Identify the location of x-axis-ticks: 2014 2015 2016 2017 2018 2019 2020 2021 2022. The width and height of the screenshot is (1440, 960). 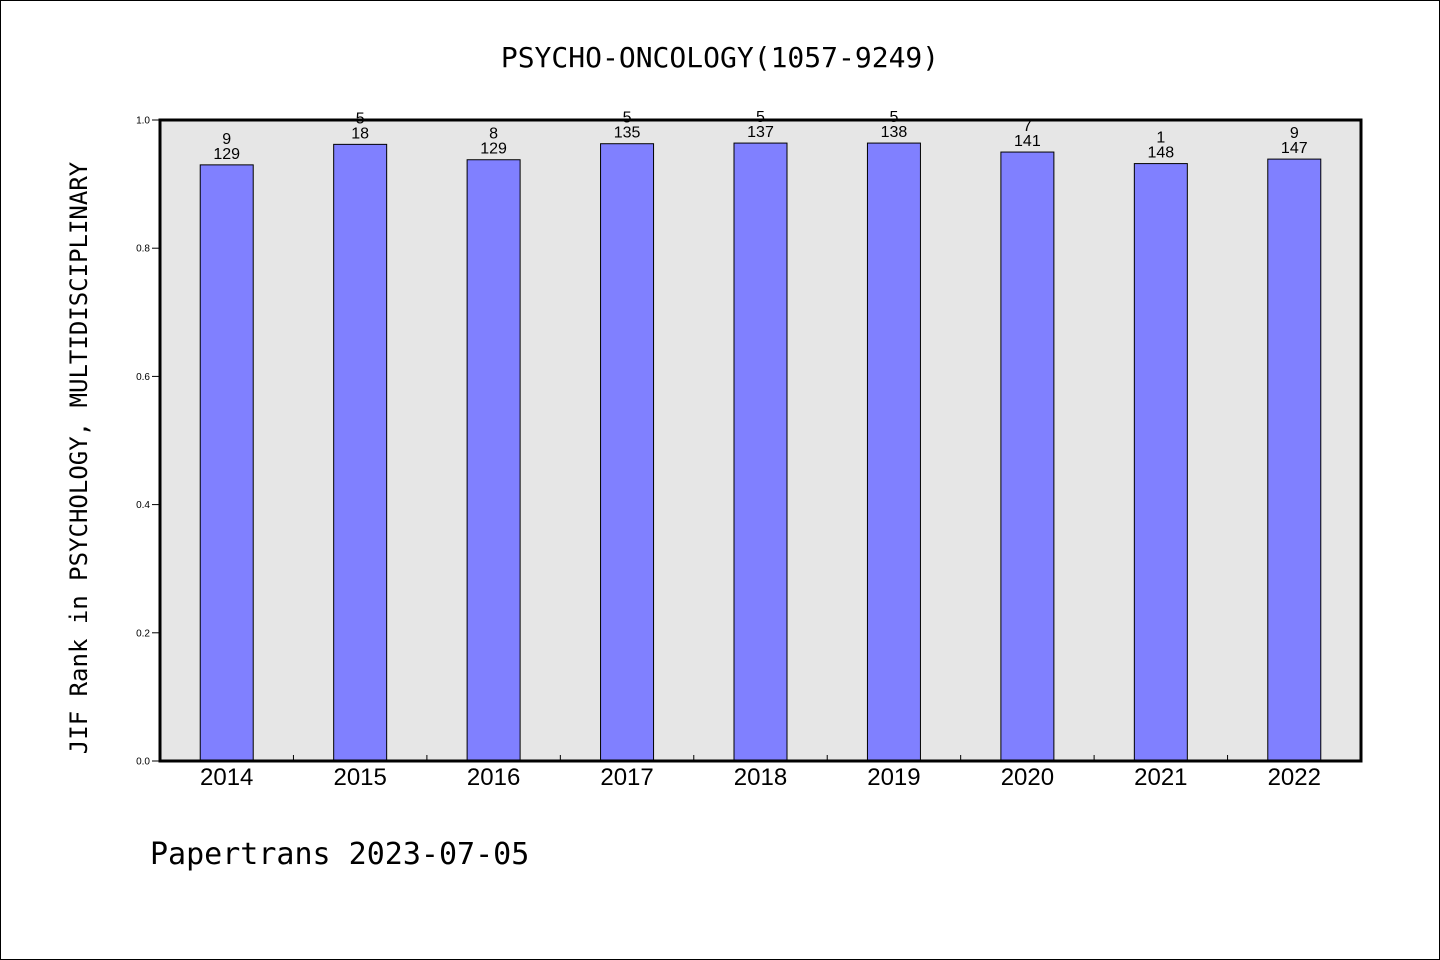
(760, 773).